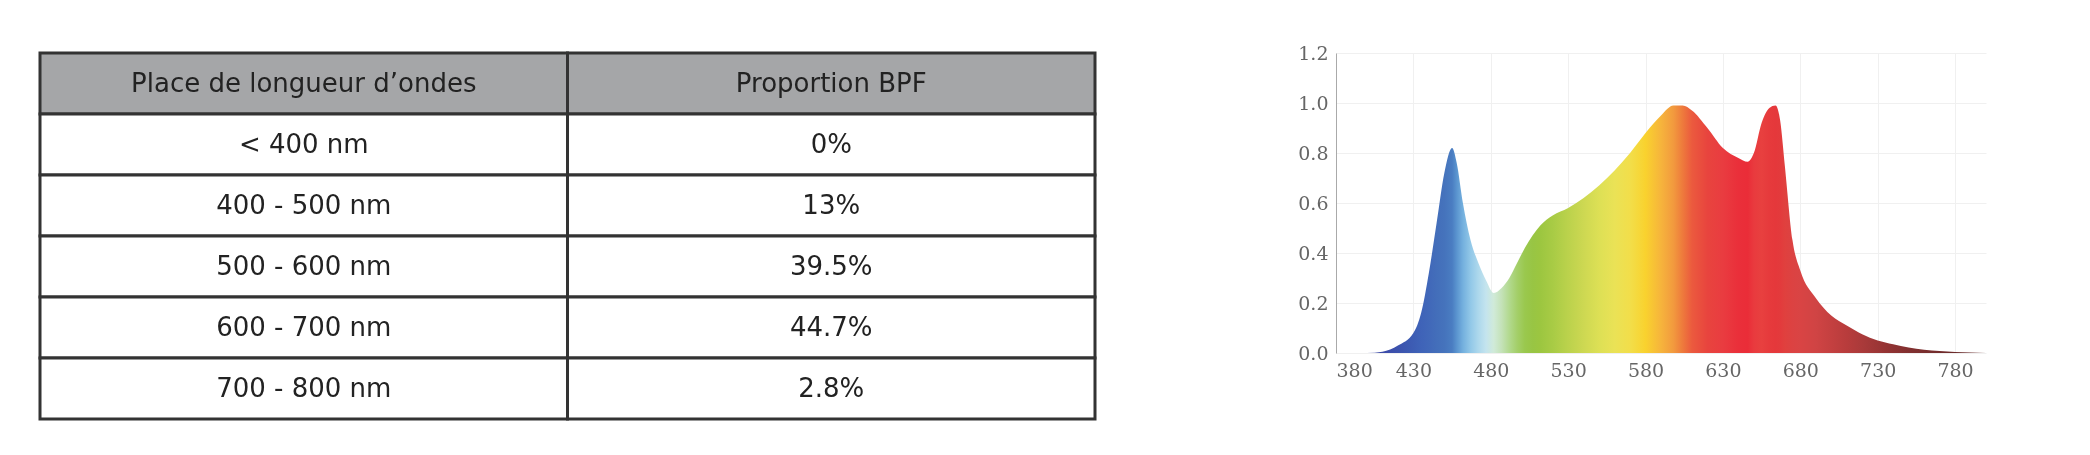 Image resolution: width=2090 pixels, height=455 pixels. What do you see at coordinates (304, 326) in the screenshot?
I see `text: 600 - 700 nm` at bounding box center [304, 326].